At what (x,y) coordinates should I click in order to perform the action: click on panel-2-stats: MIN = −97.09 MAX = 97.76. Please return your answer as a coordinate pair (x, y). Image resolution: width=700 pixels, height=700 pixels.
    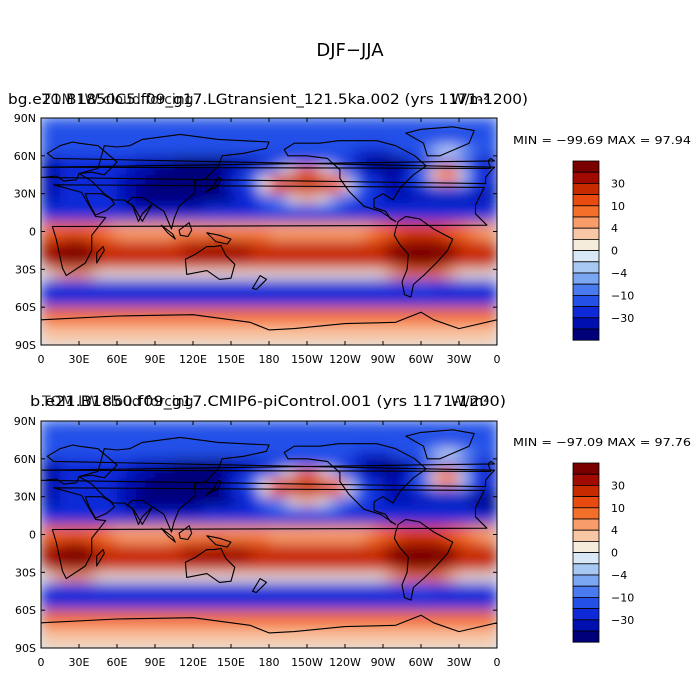
    Looking at the image, I should click on (602, 442).